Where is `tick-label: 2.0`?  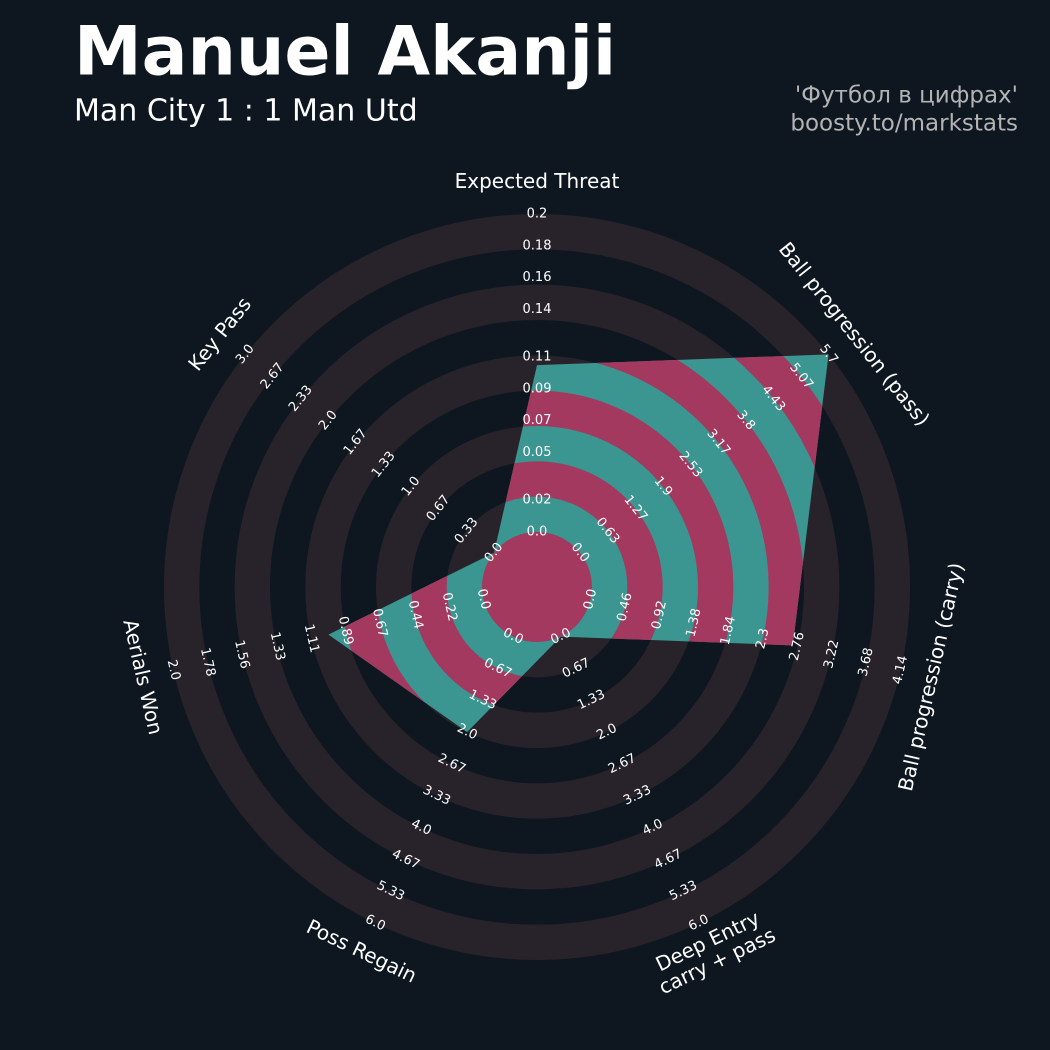 tick-label: 2.0 is located at coordinates (173, 670).